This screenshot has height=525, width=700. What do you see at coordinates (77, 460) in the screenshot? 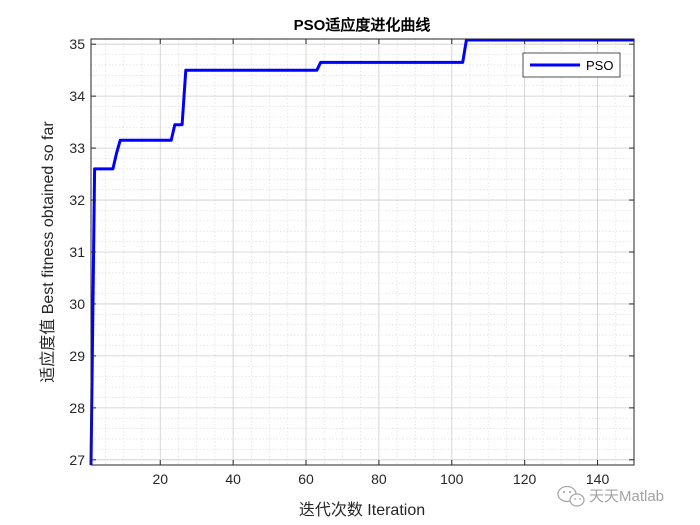
I see `y-tick-label: 27` at bounding box center [77, 460].